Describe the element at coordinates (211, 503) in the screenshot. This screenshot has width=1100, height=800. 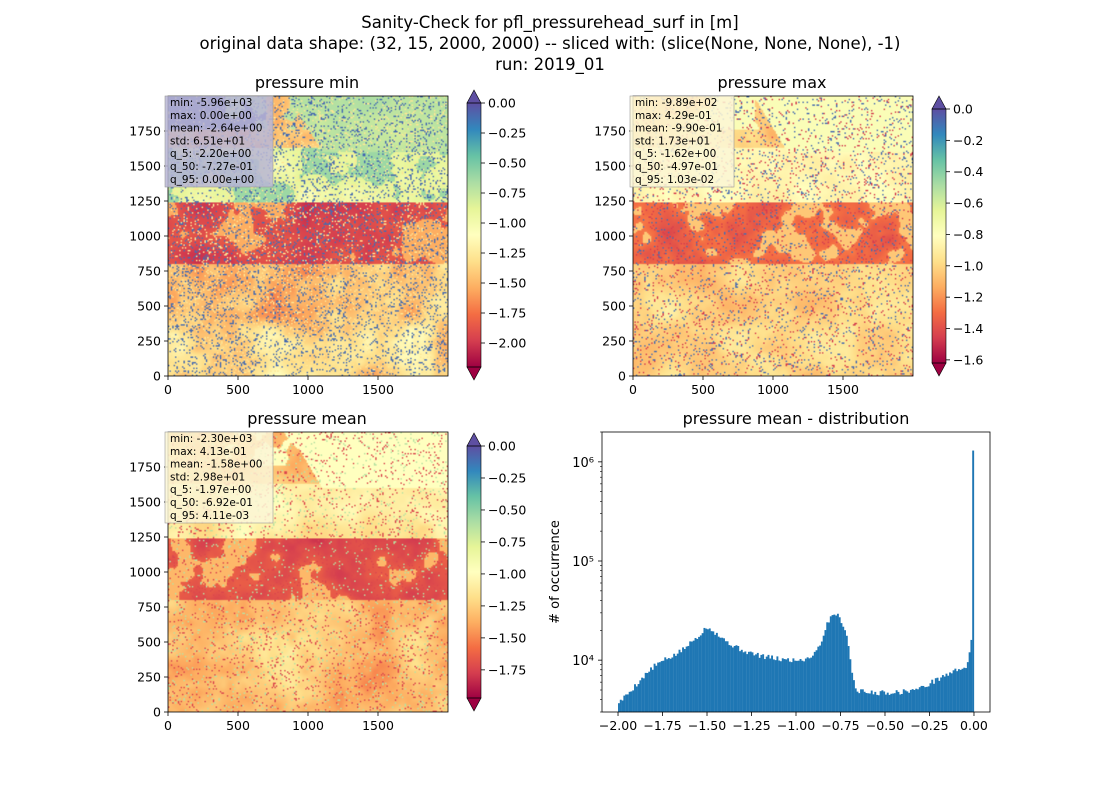
I see `stat-line: q_50: -6.92e-01` at that location.